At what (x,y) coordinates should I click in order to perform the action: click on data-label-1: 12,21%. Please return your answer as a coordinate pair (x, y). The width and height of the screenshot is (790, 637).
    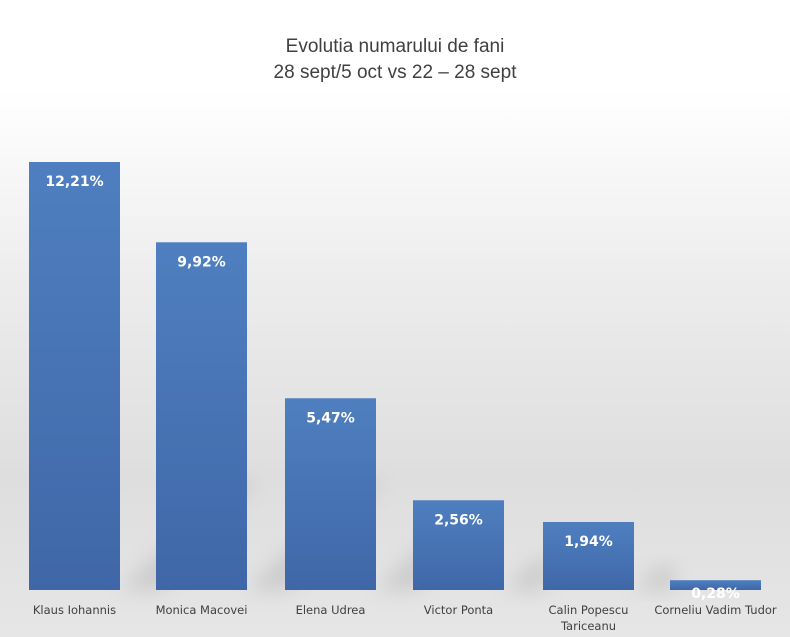
    Looking at the image, I should click on (74, 182).